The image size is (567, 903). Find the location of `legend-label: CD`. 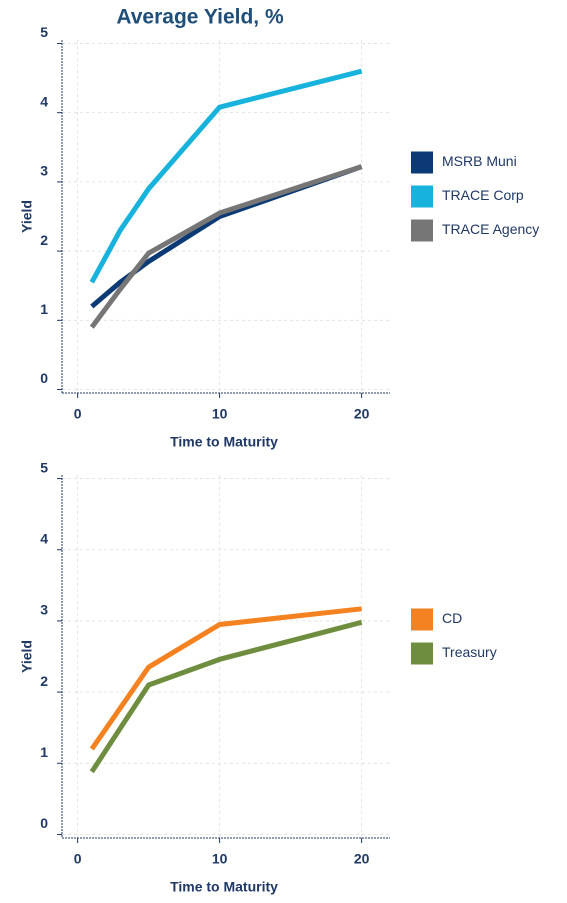

legend-label: CD is located at coordinates (452, 618).